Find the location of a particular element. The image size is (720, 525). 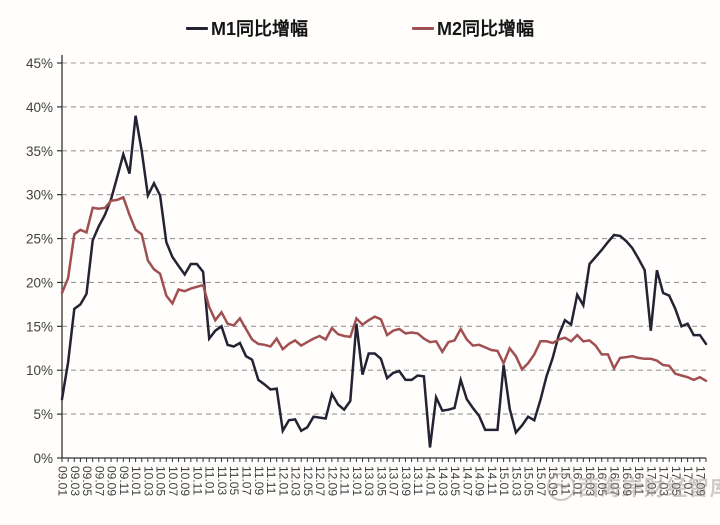

x-tick-label: 17.09 is located at coordinates (700, 481).